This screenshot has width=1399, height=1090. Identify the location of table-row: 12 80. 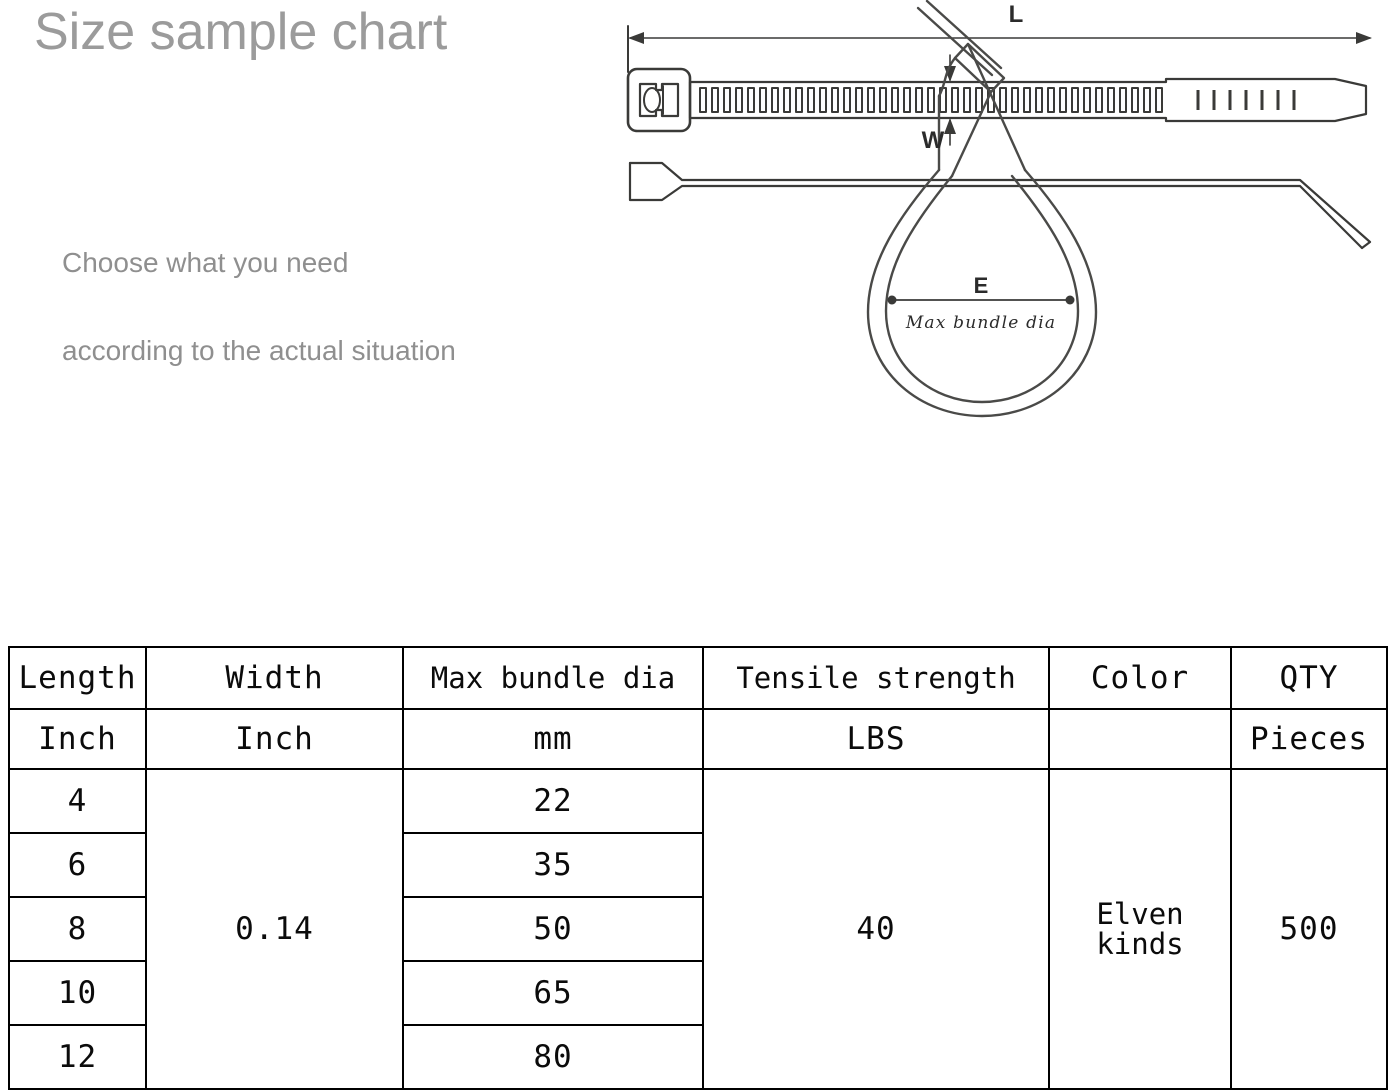
(697, 1057).